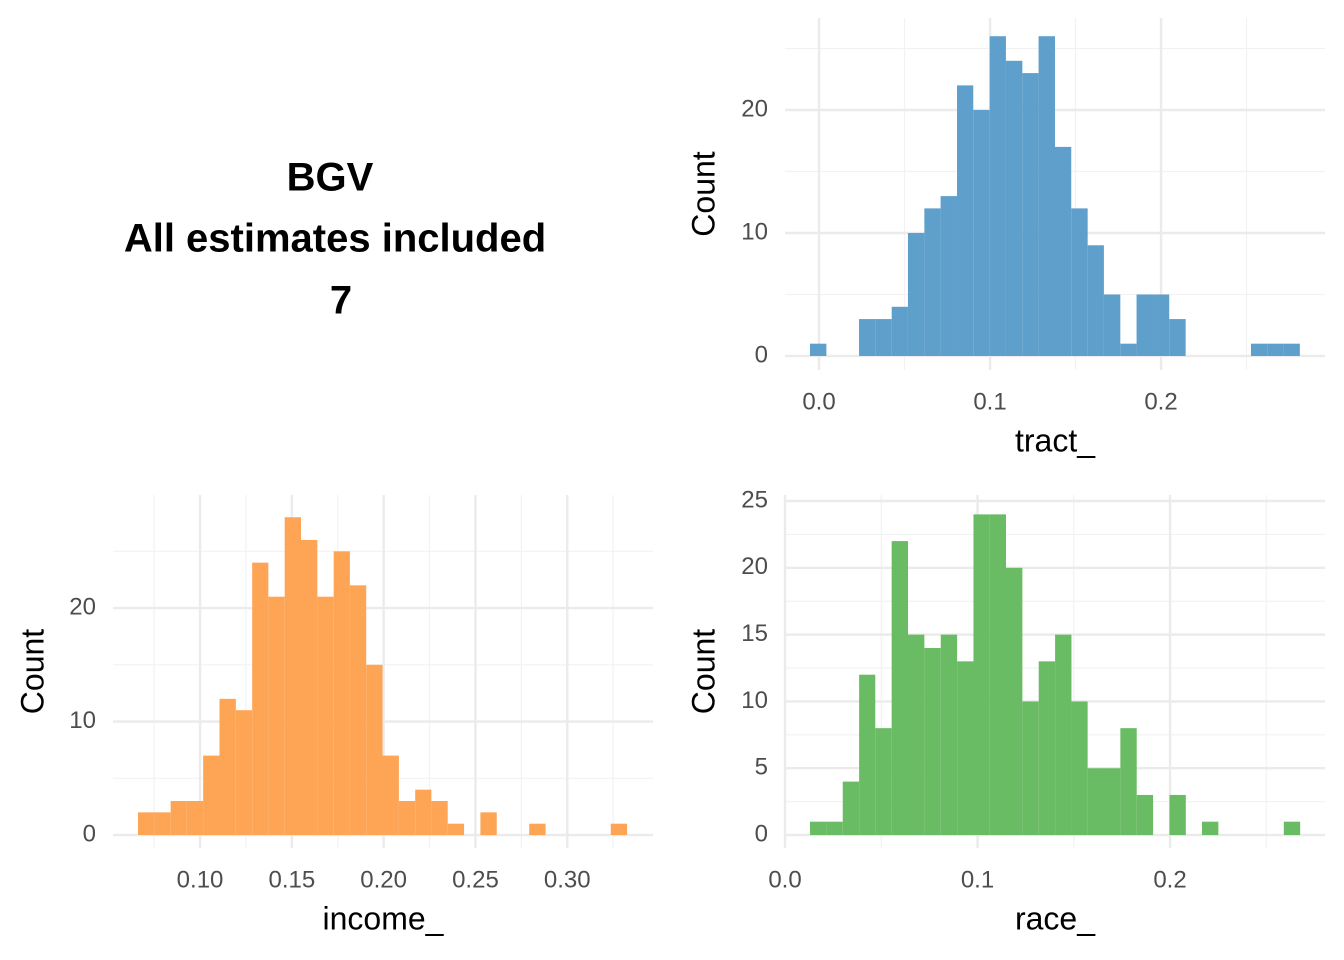 The width and height of the screenshot is (1344, 960). I want to click on y-tick-label: 25, so click(754, 499).